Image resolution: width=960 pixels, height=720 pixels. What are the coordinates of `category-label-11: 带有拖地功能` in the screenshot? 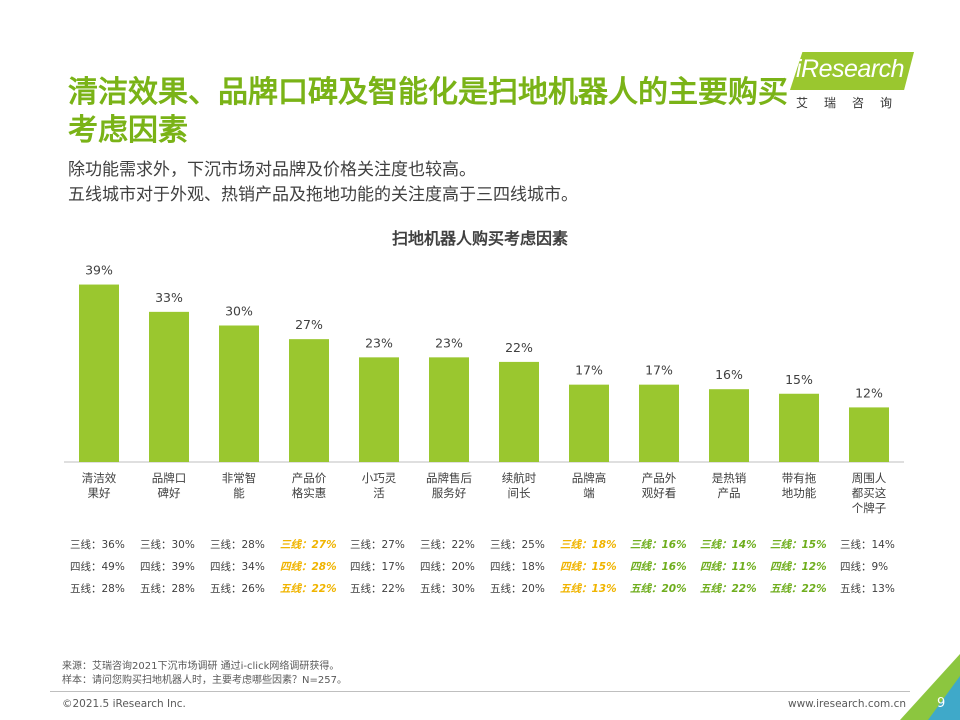 It's located at (799, 485).